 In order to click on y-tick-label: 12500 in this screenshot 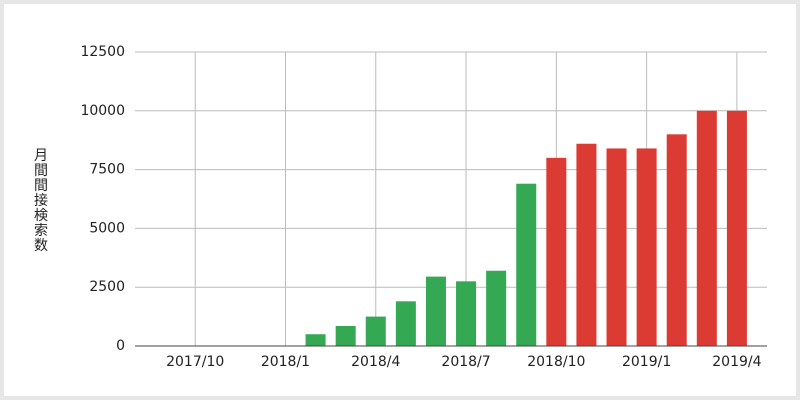, I will do `click(102, 52)`.